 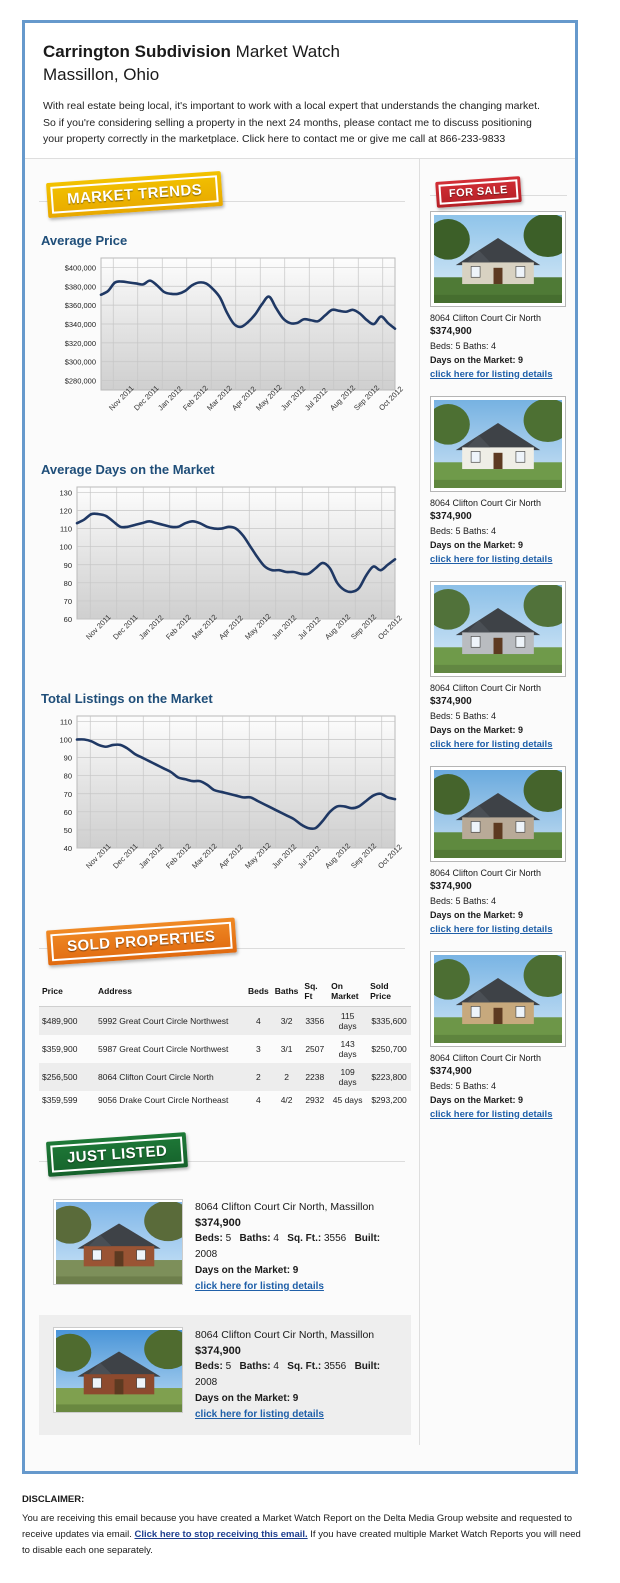 What do you see at coordinates (389, 1099) in the screenshot?
I see `table-cell-sold-price: $293,200` at bounding box center [389, 1099].